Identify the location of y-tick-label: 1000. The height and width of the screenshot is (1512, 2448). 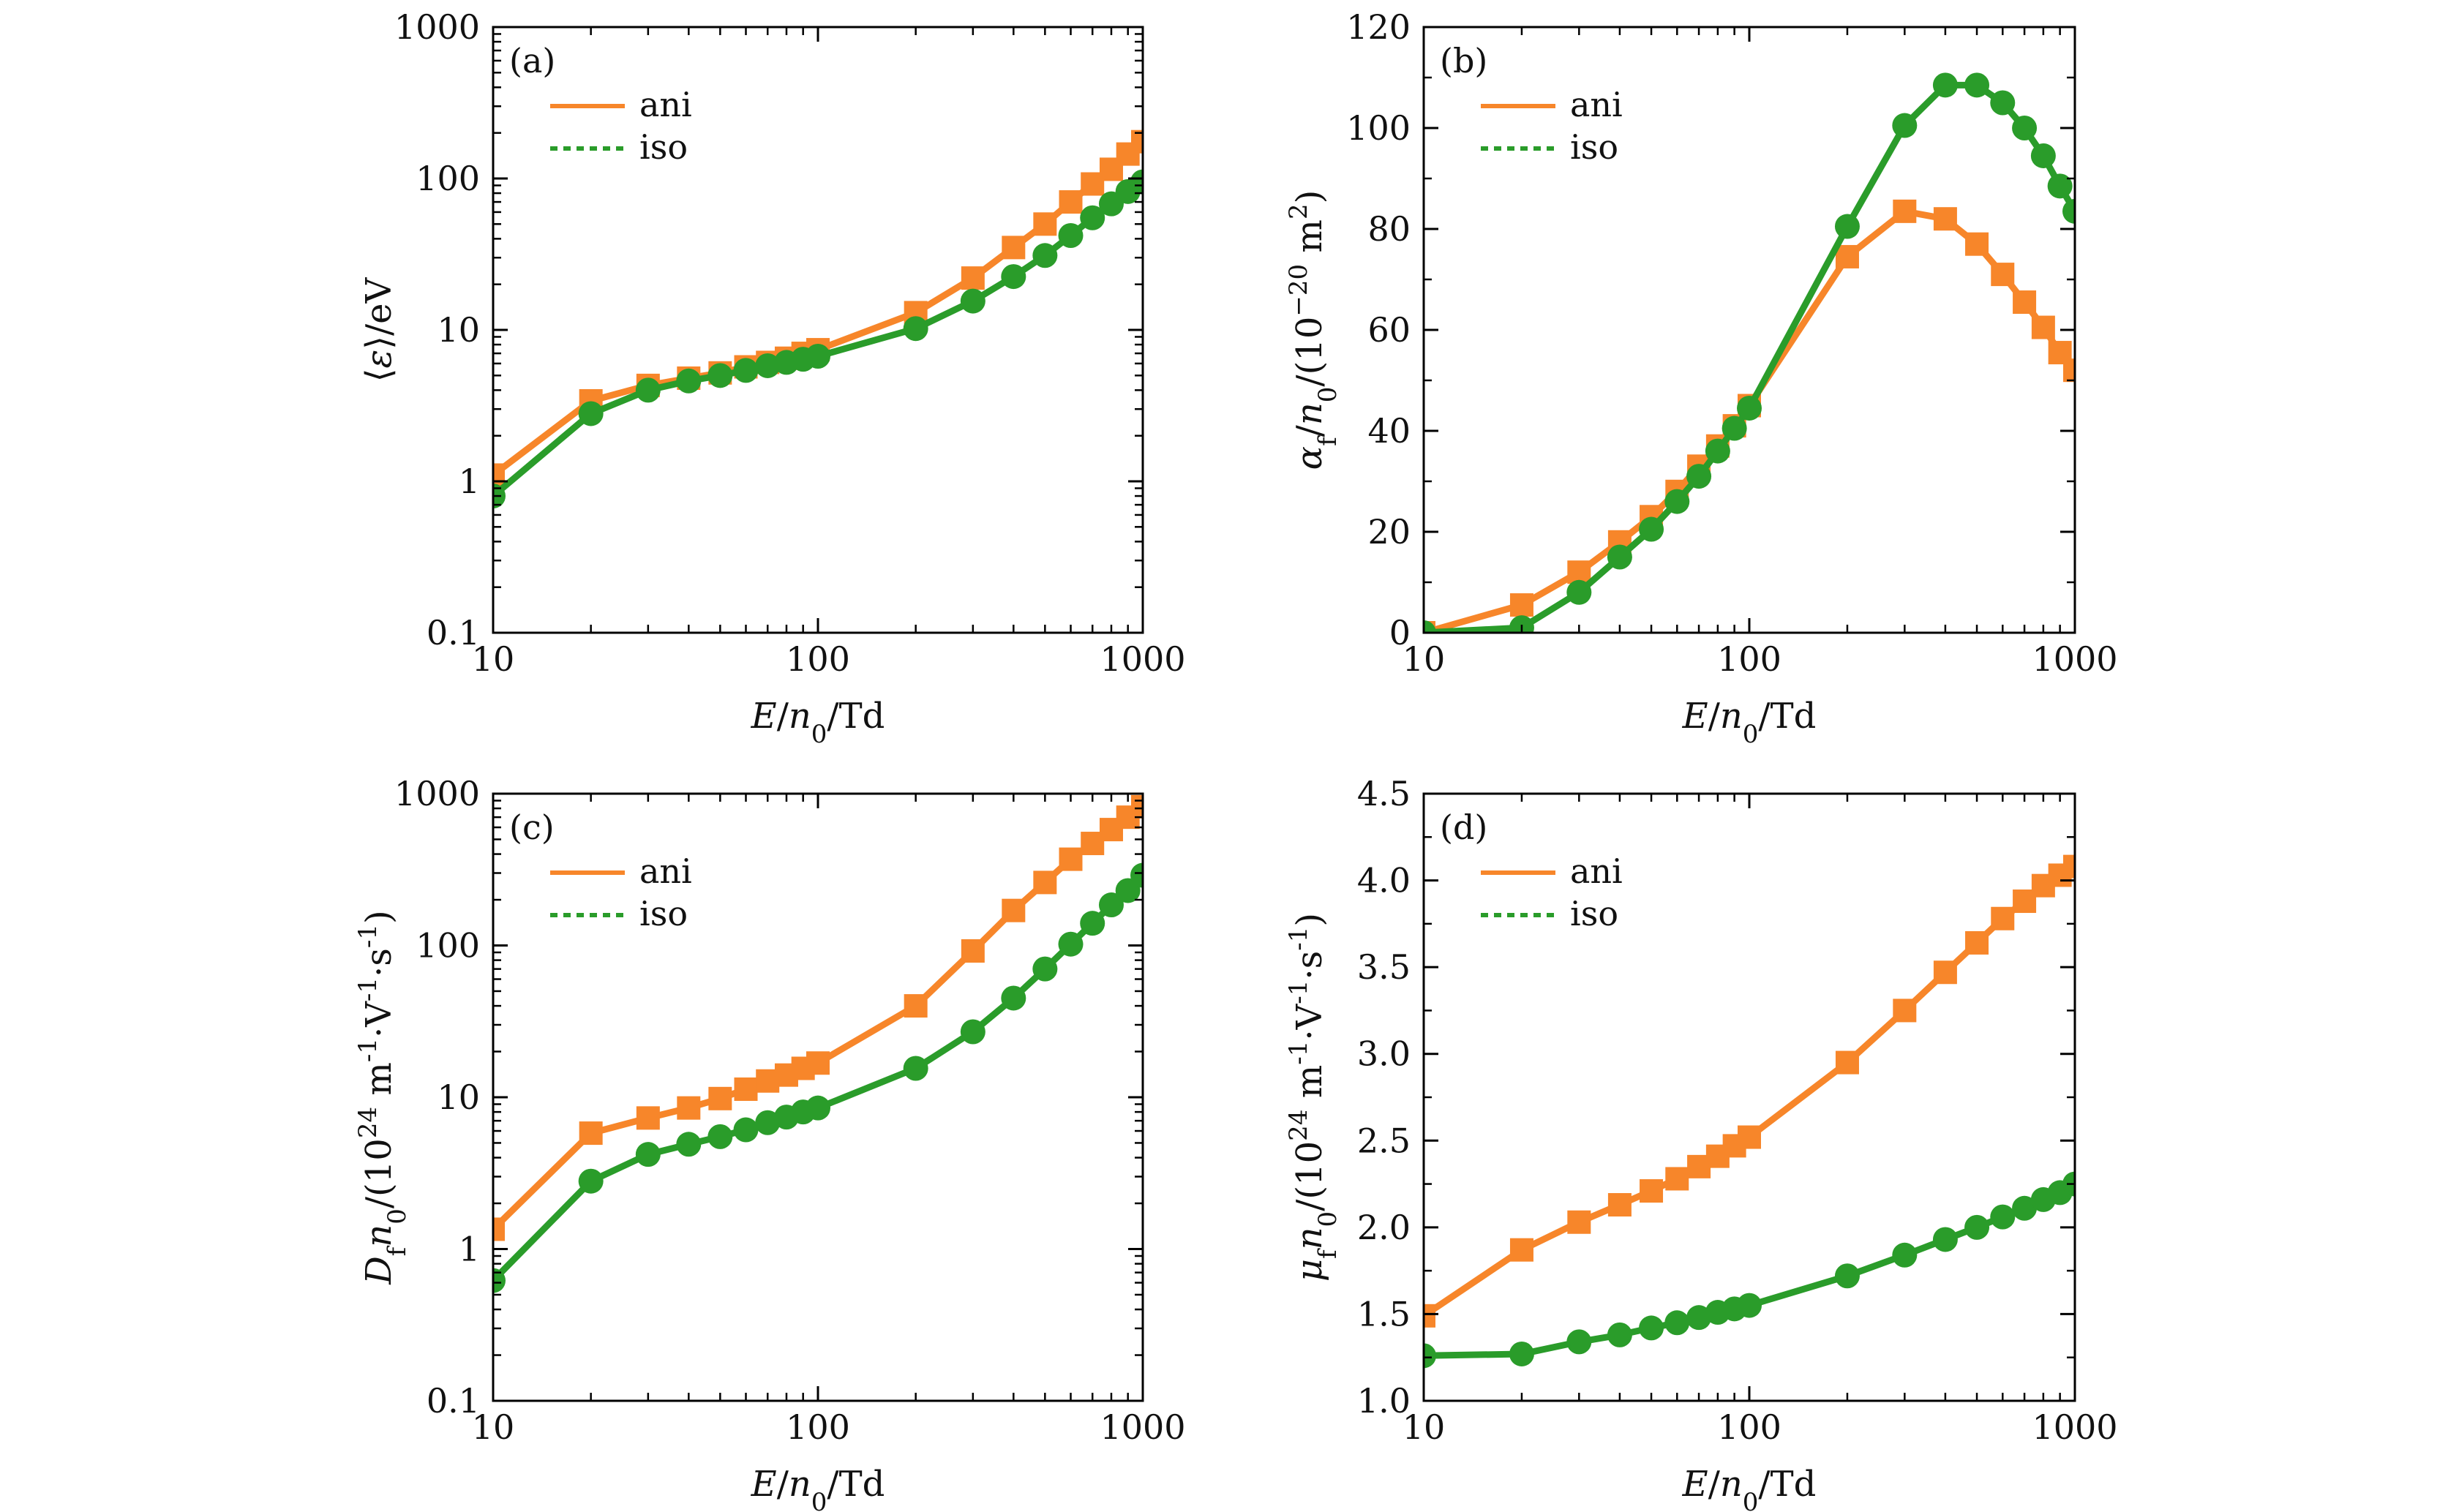
(437, 794).